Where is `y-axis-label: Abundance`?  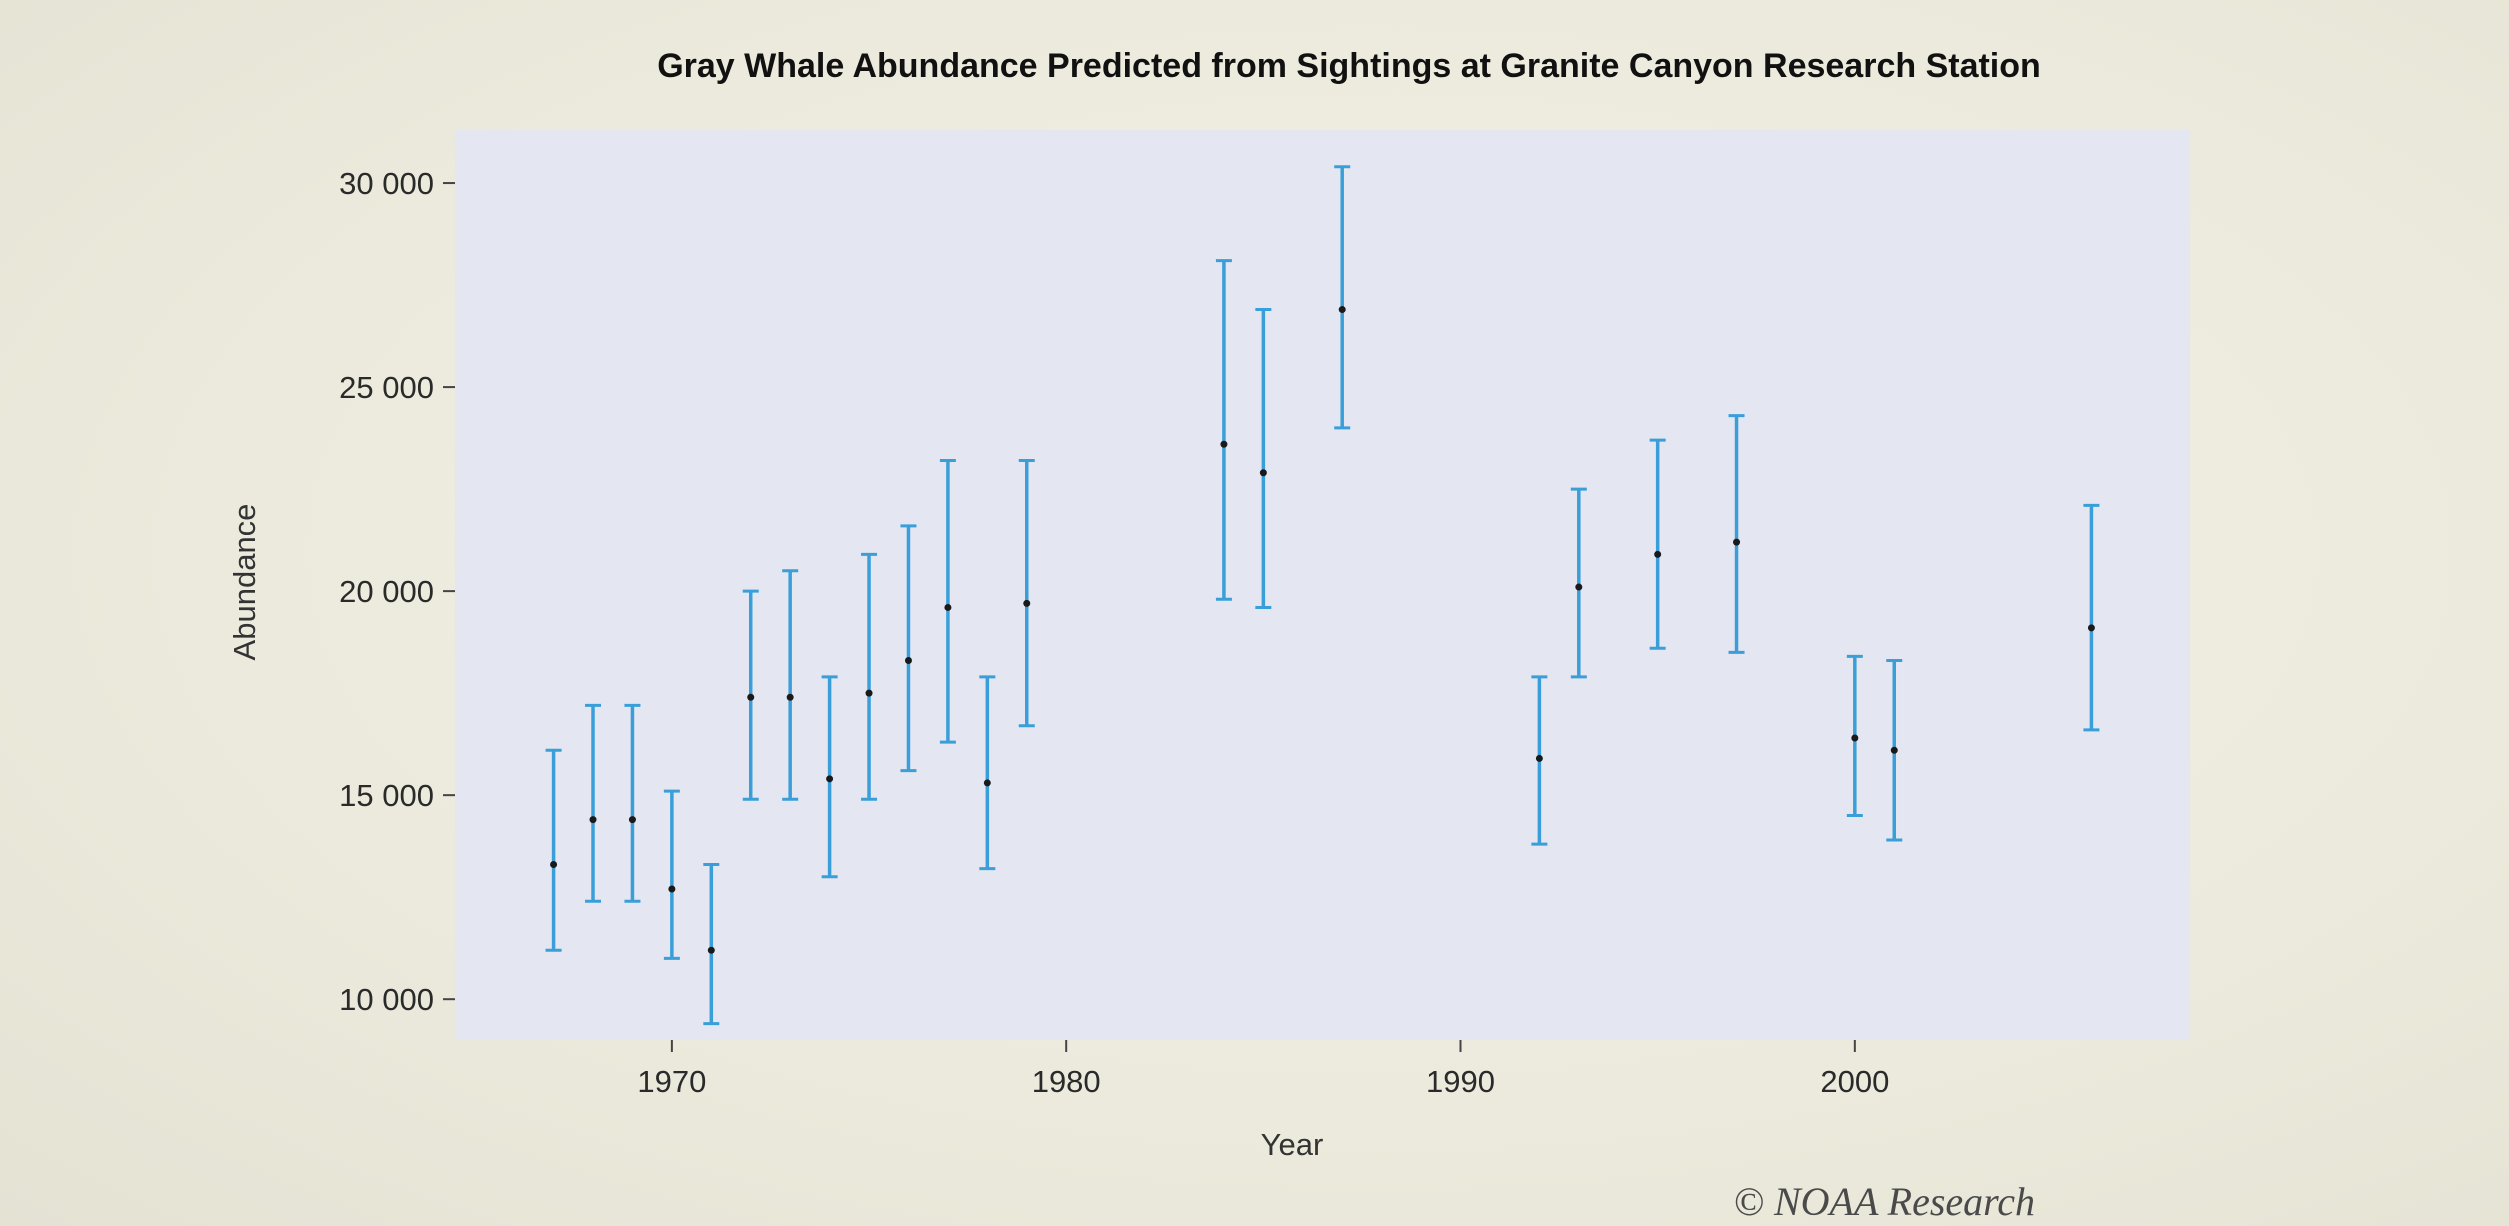
y-axis-label: Abundance is located at coordinates (244, 582).